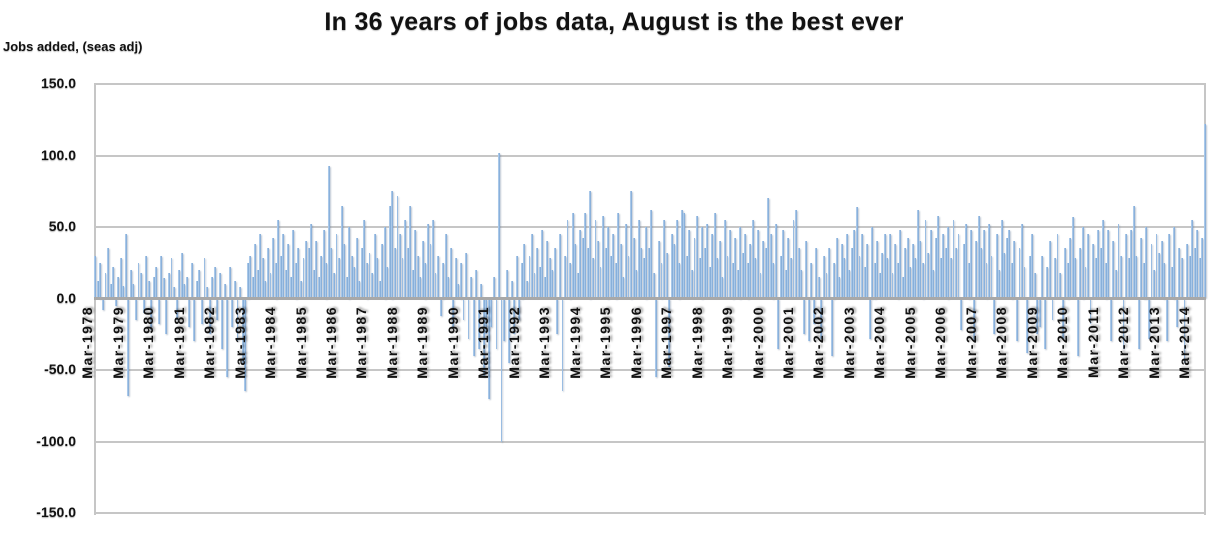 The image size is (1214, 536). I want to click on x-tick-label: Mar-2004, so click(879, 342).